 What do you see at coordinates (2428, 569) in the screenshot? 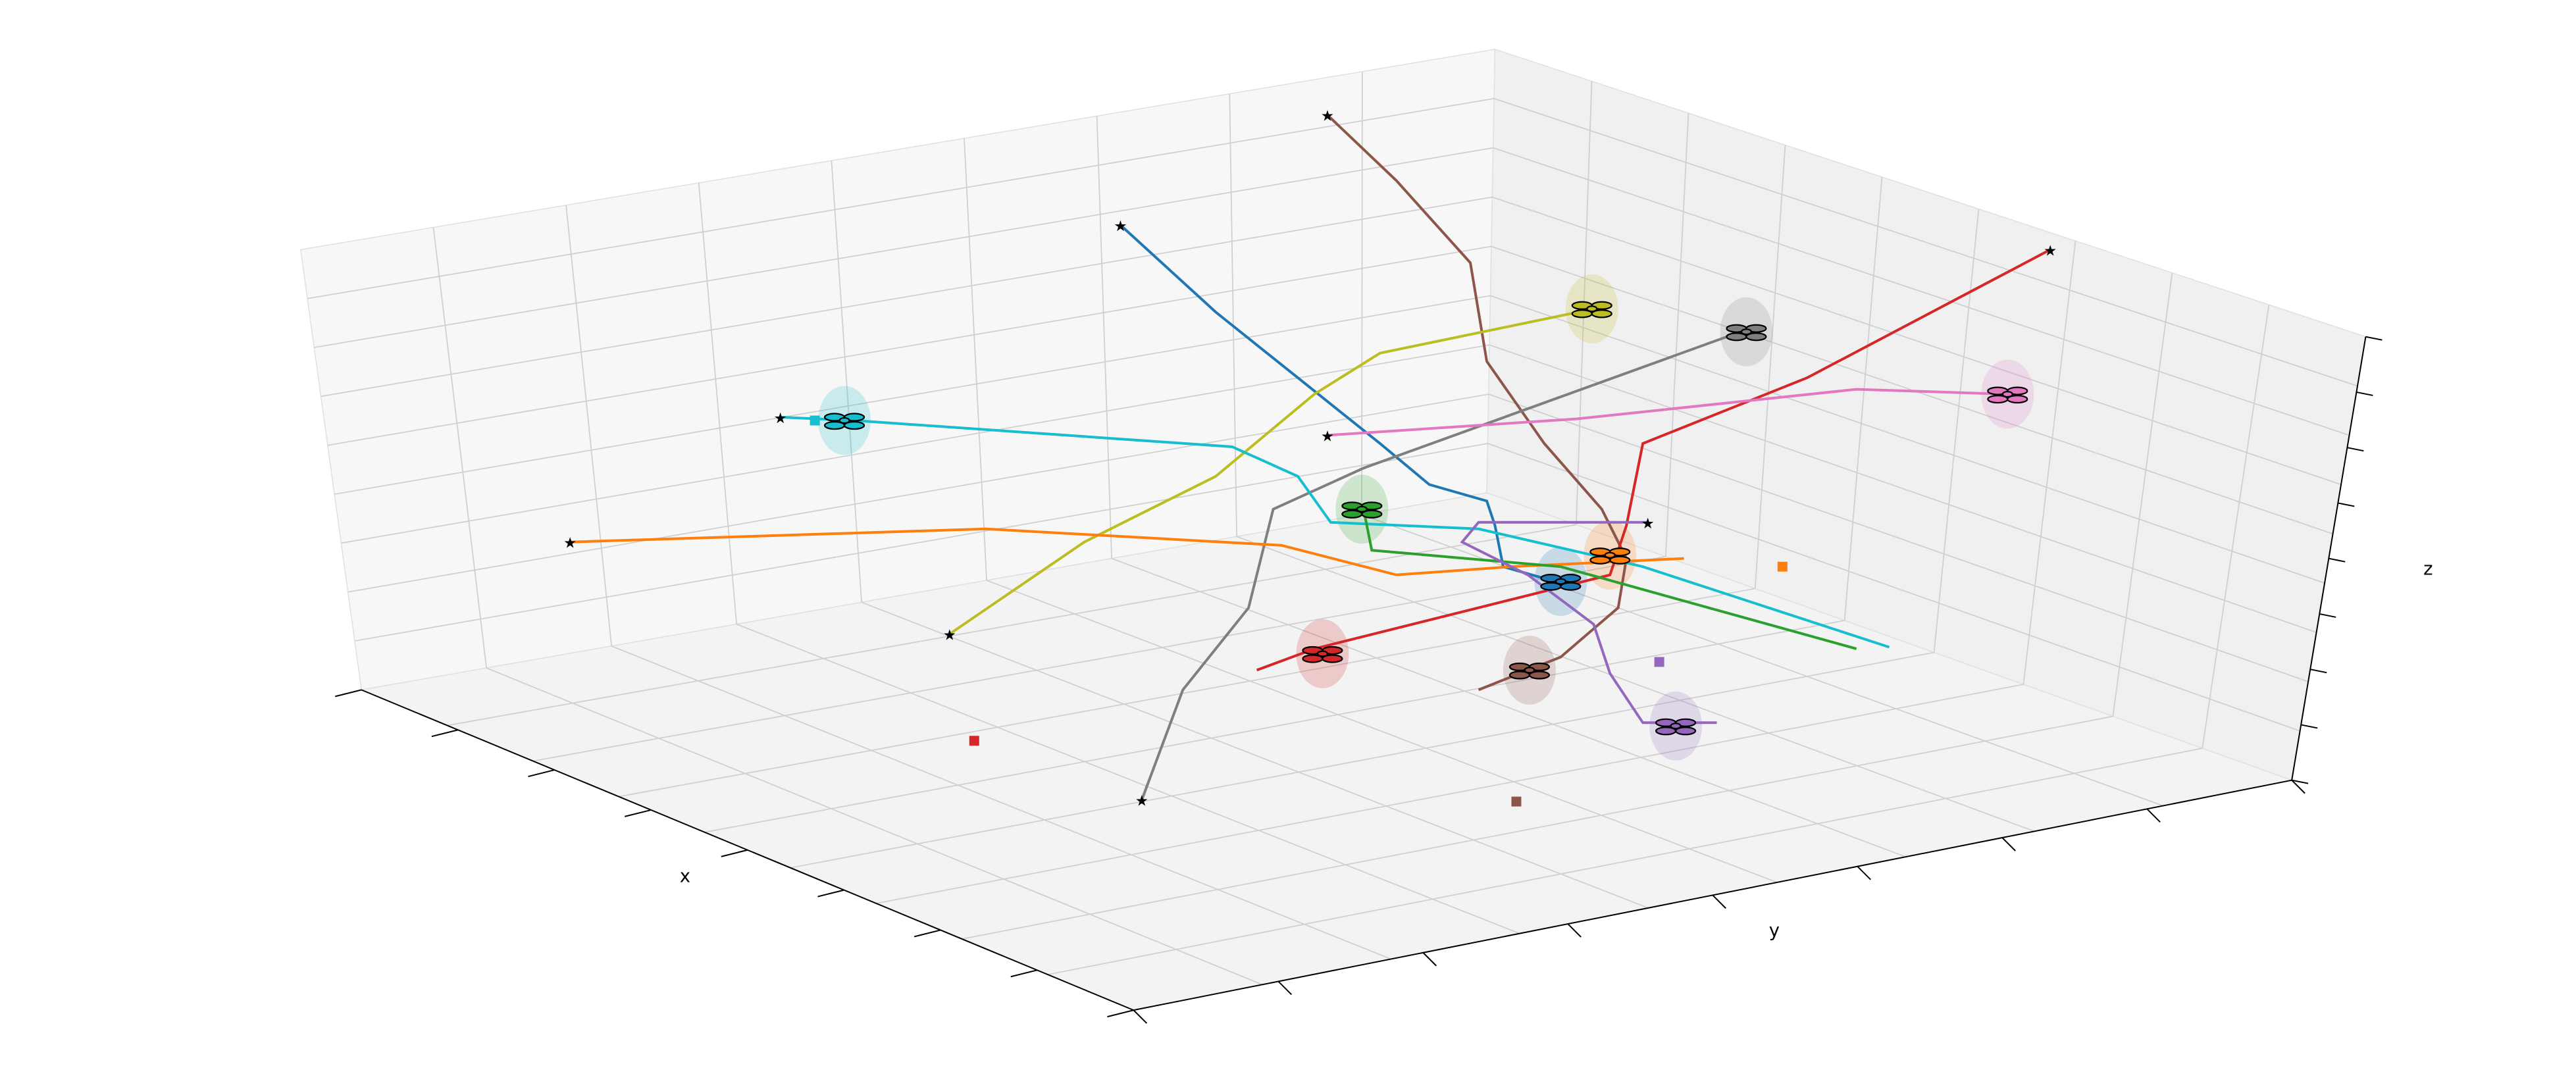
I see `z-axis-label: z` at bounding box center [2428, 569].